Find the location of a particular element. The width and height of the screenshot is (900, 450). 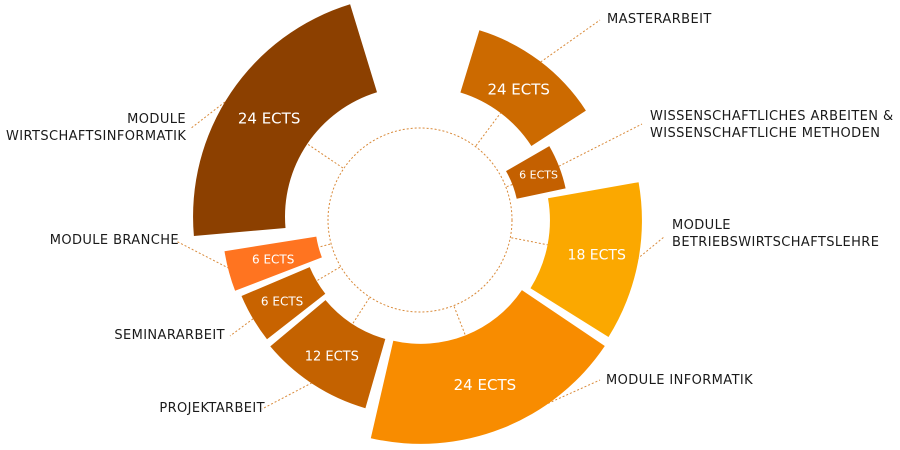

inner-leader-seminararbeit is located at coordinates (328, 274).